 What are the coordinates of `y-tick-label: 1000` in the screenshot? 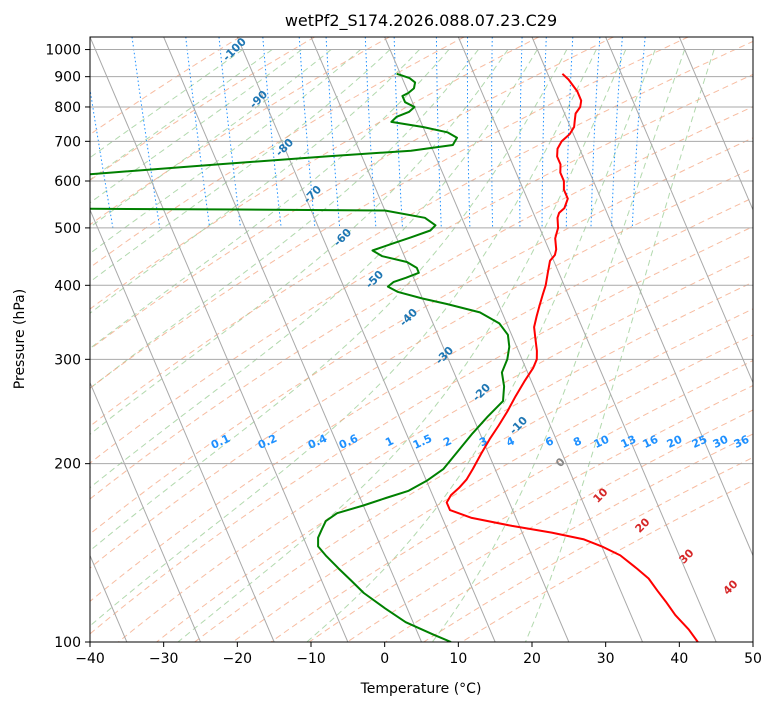 It's located at (63, 51).